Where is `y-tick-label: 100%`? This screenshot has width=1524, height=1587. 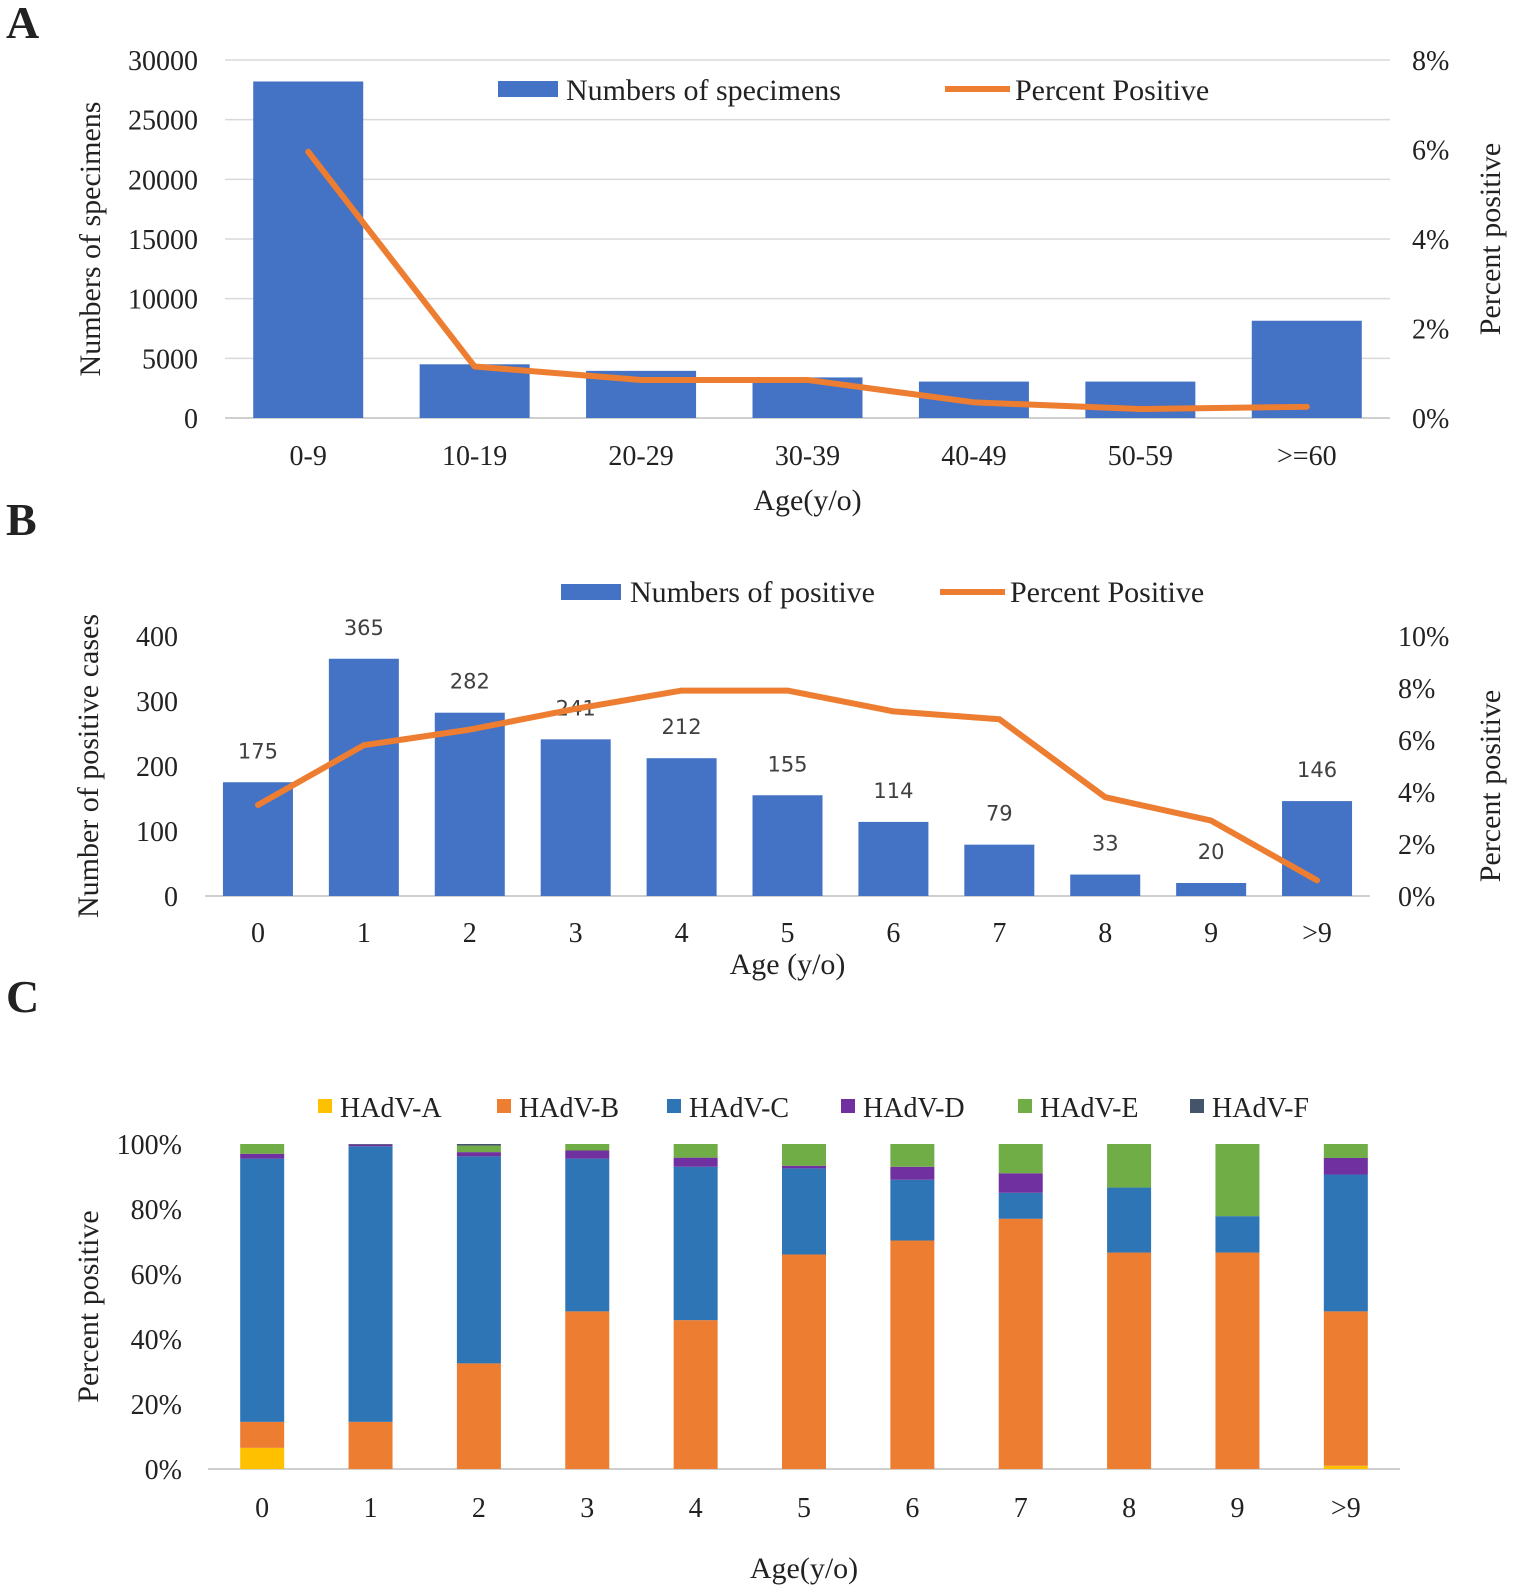 y-tick-label: 100% is located at coordinates (149, 1145).